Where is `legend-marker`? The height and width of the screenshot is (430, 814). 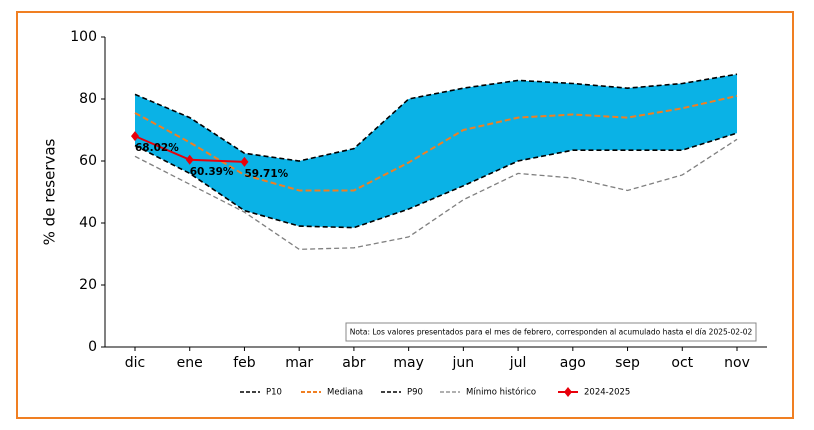 legend-marker is located at coordinates (568, 392).